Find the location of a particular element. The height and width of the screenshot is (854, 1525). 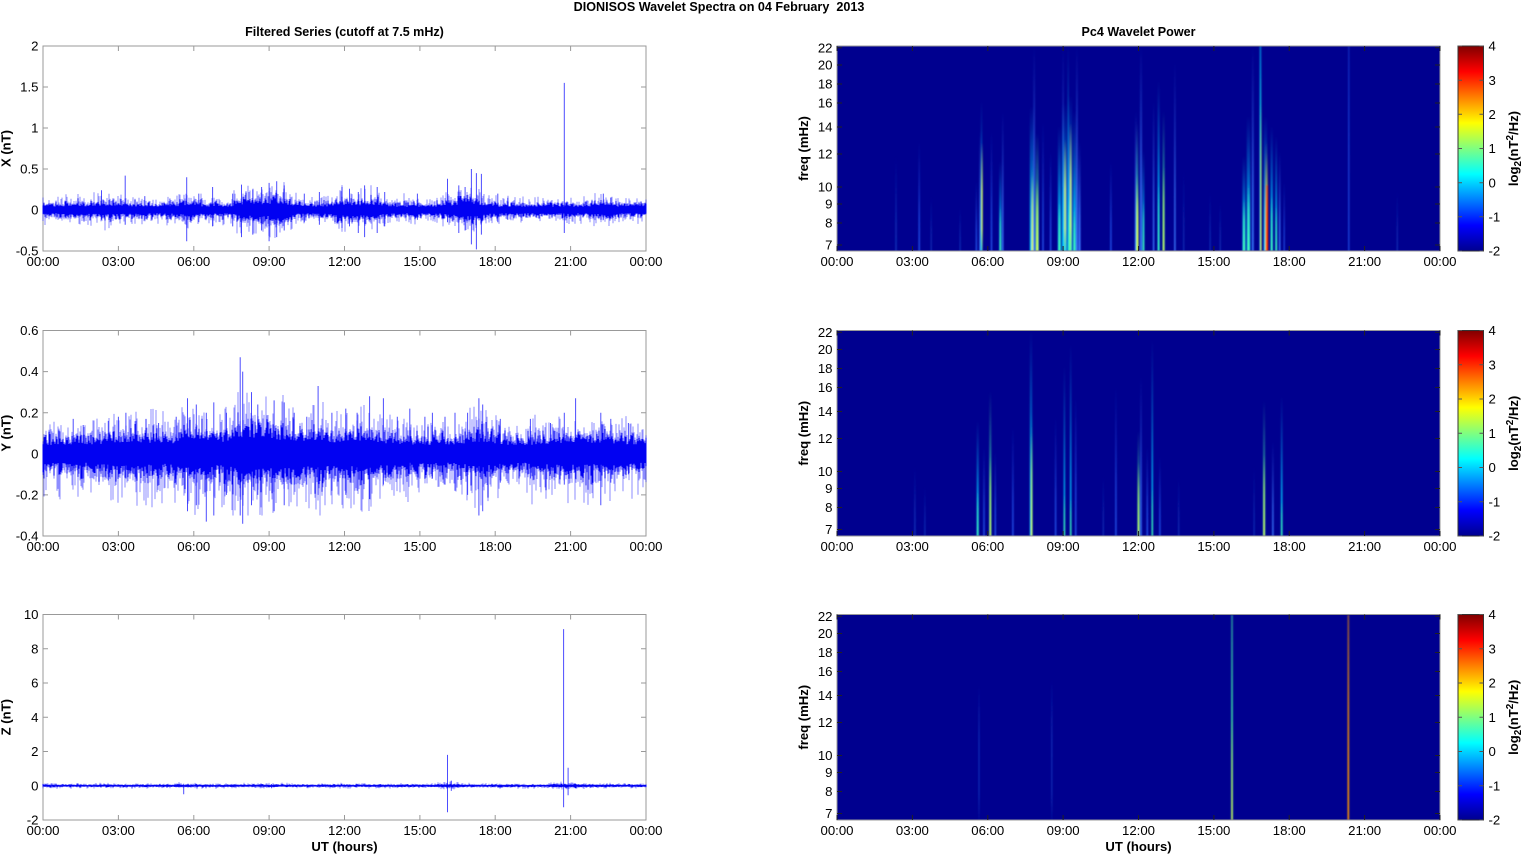

svg-text: 16 is located at coordinates (825, 387).